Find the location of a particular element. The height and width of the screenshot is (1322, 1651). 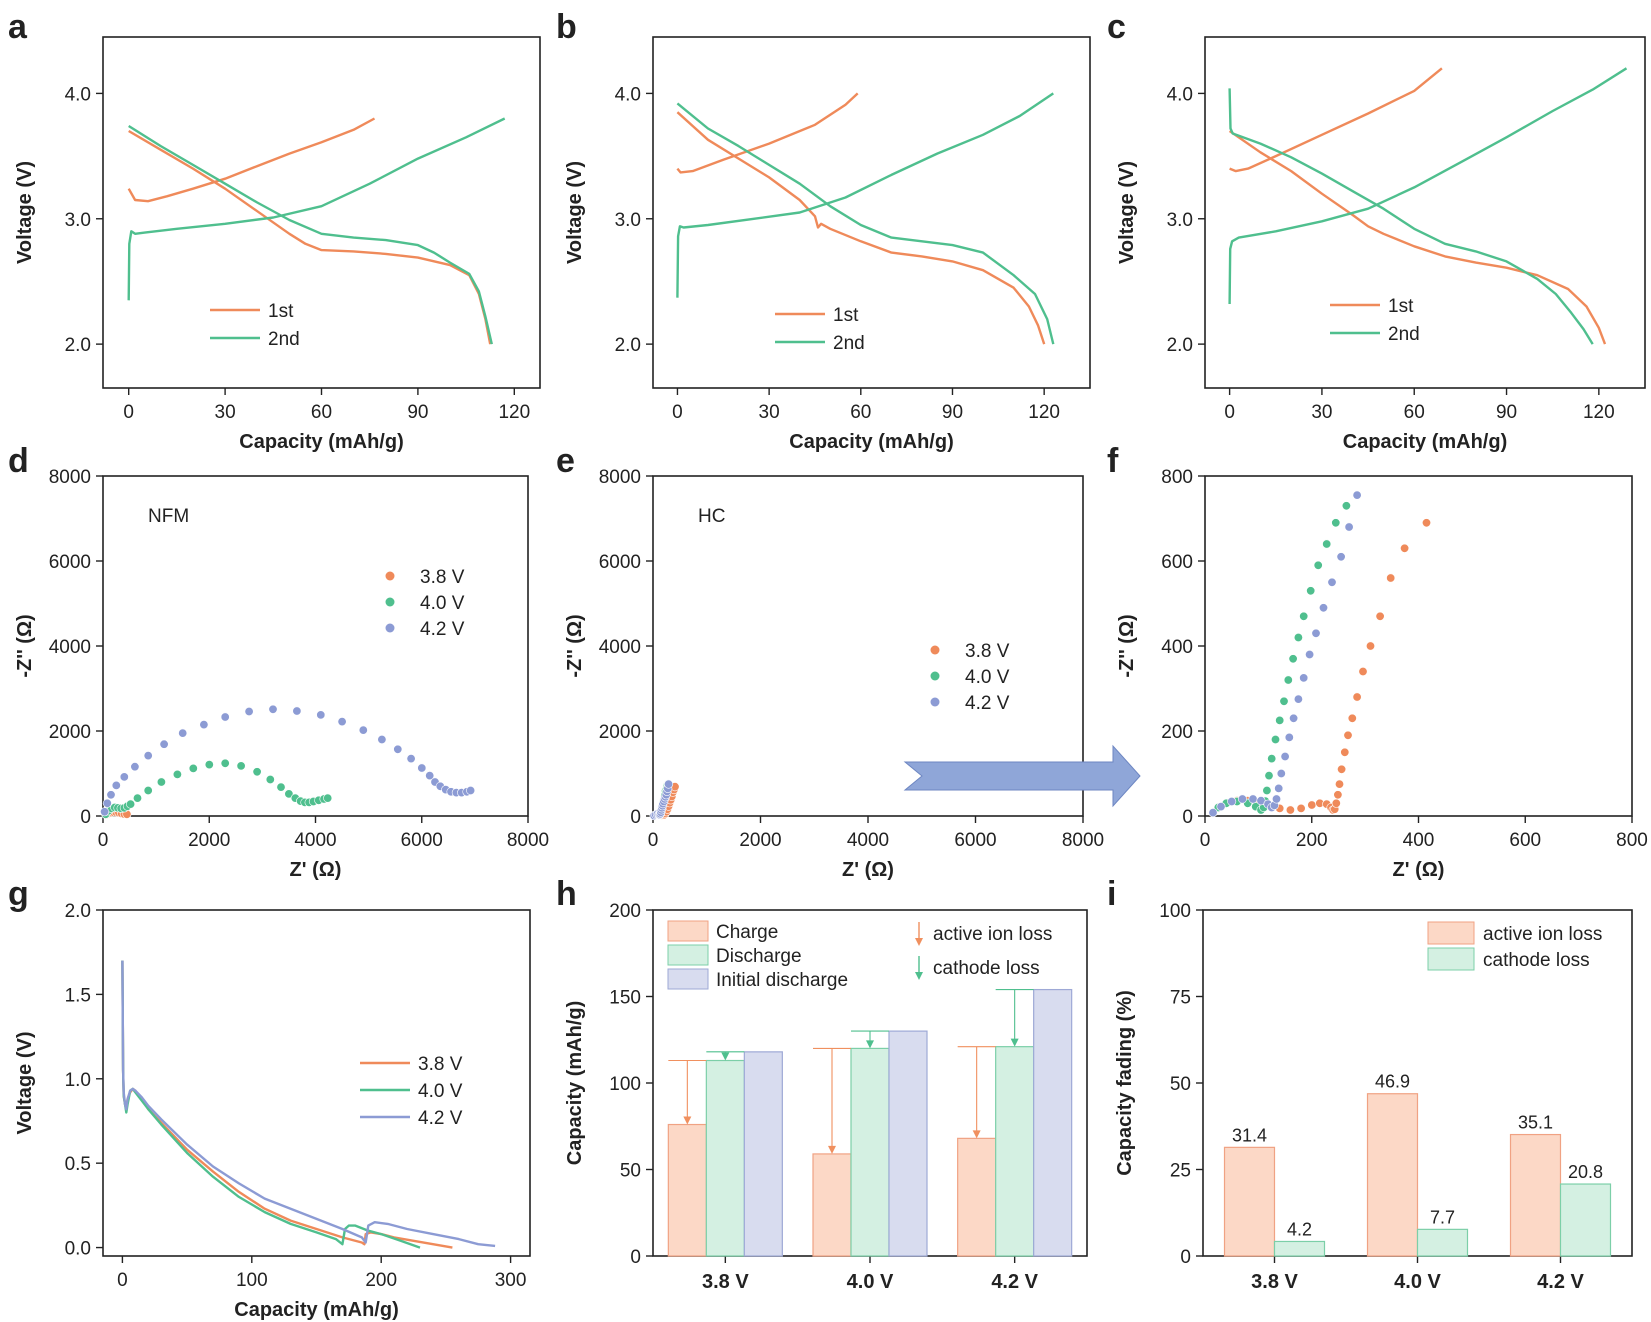

legend-label: 2nd is located at coordinates (1404, 334).